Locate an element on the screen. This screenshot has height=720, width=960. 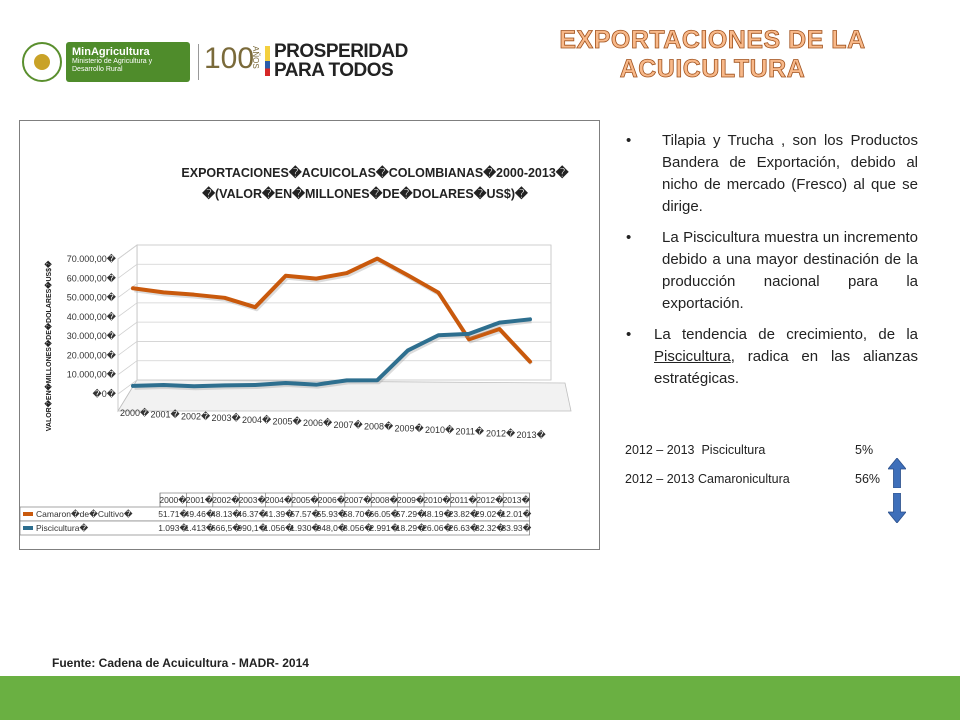
table-cell: 66.05� is located at coordinates (384, 513).